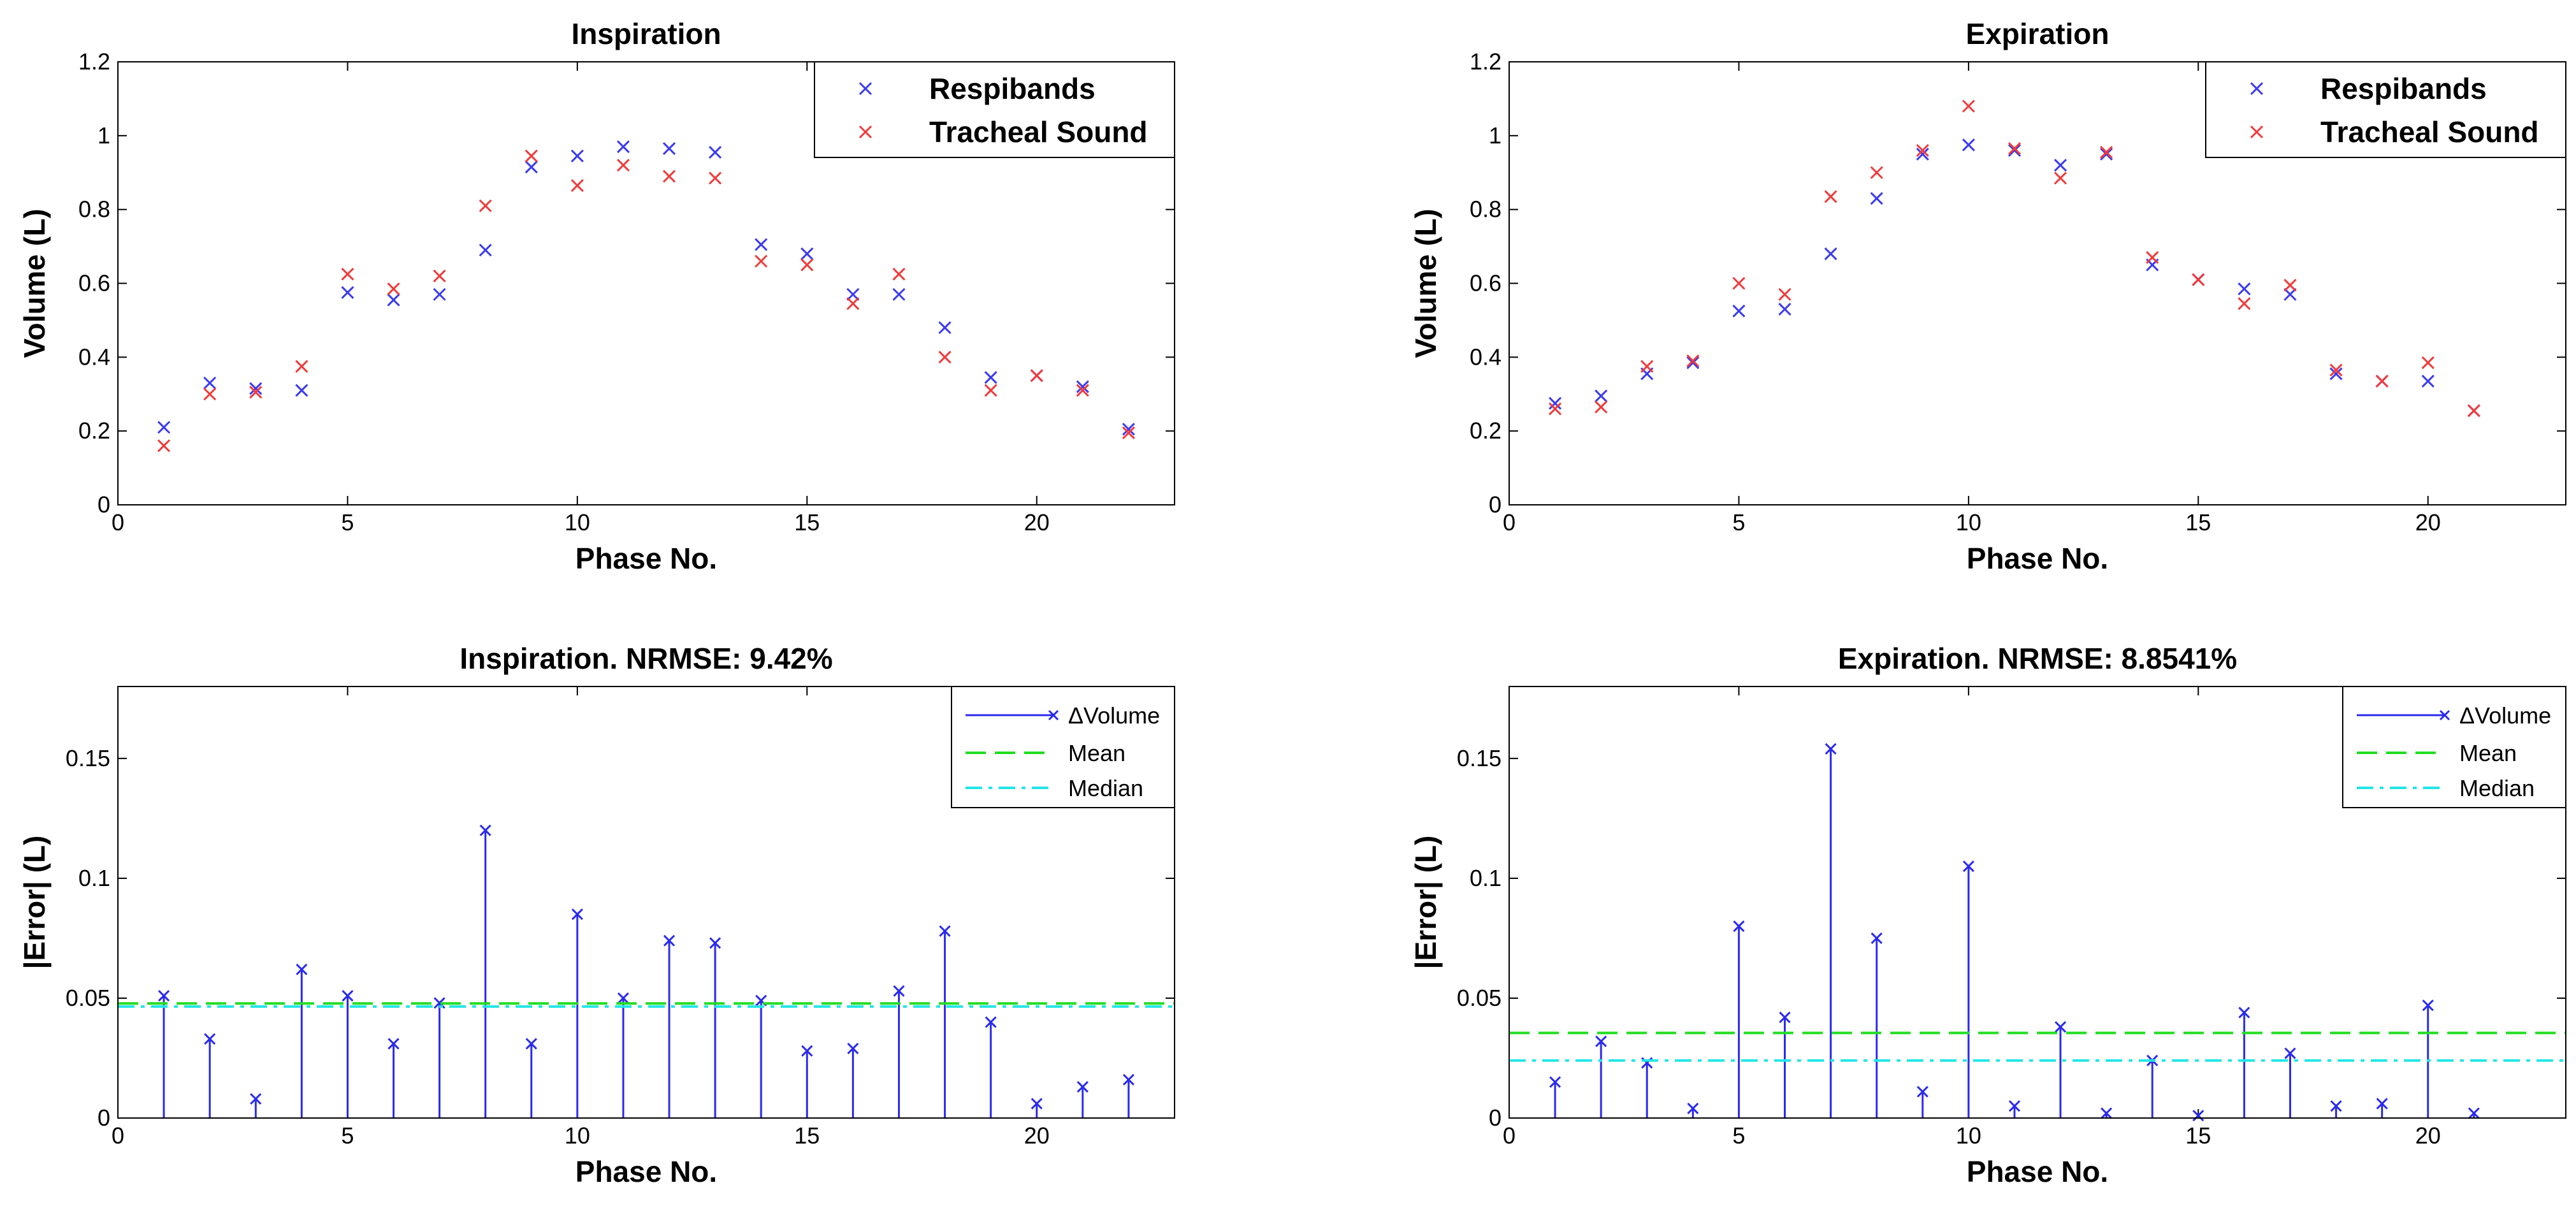 This screenshot has height=1206, width=2576. What do you see at coordinates (1485, 61) in the screenshot?
I see `y-tick-label: 1.2` at bounding box center [1485, 61].